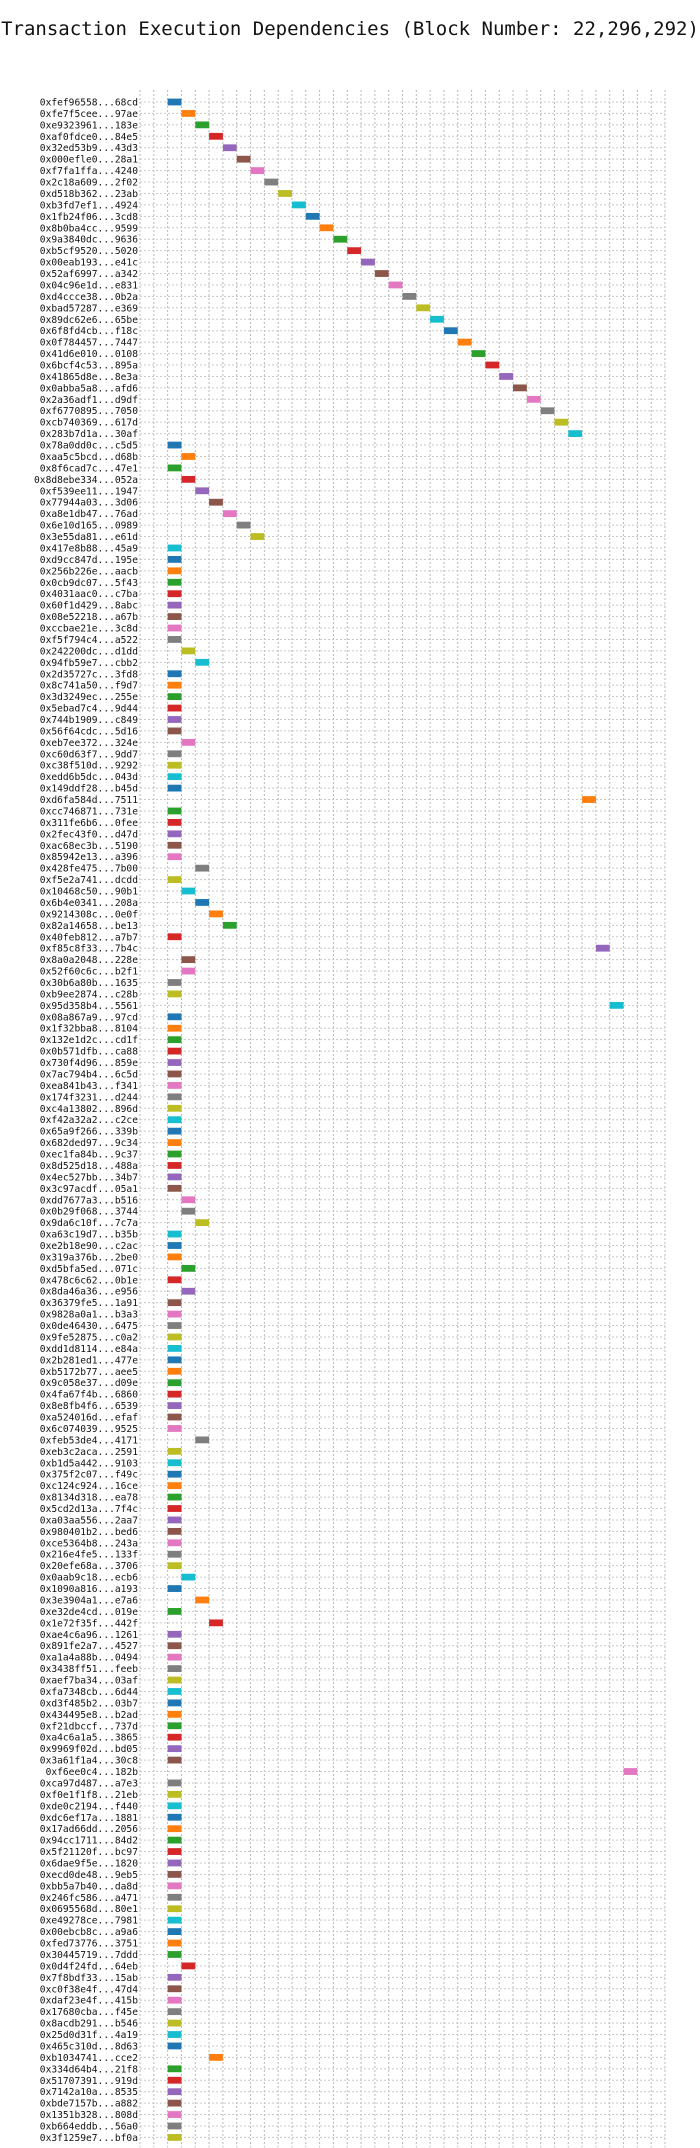 This screenshot has height=2148, width=700. What do you see at coordinates (89, 1097) in the screenshot?
I see `transaction-label: 0x174f3231...d244` at bounding box center [89, 1097].